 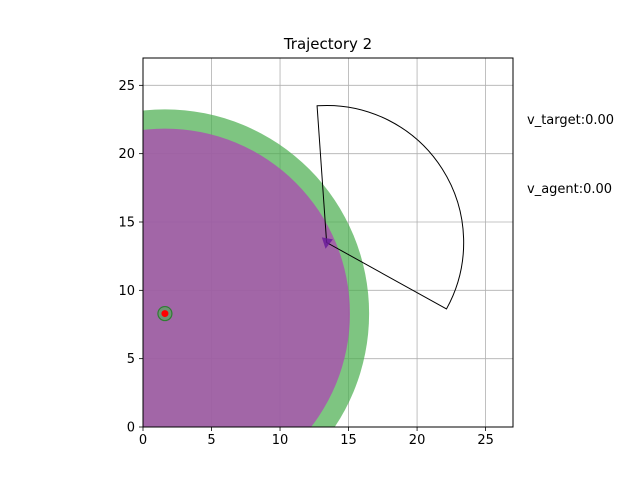 What do you see at coordinates (165, 314) in the screenshot?
I see `target-point` at bounding box center [165, 314].